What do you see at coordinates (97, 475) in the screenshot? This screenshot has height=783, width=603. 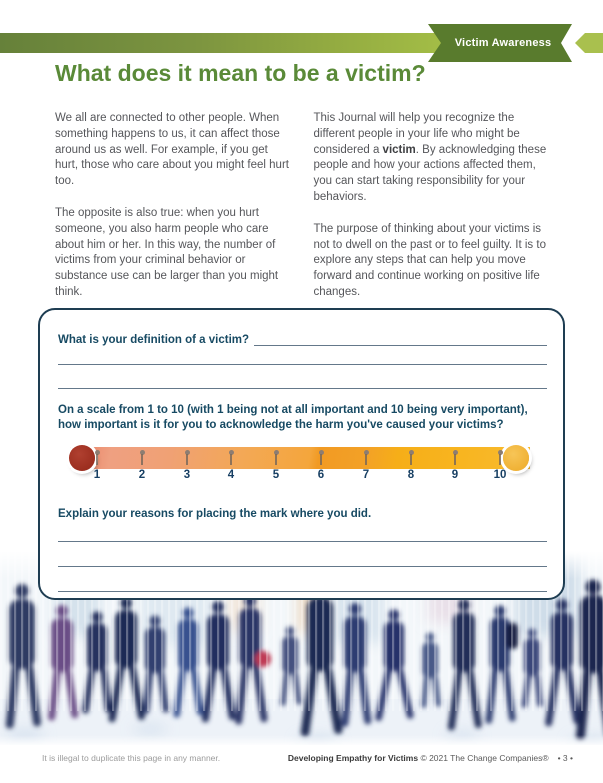 I see `scale-number: 1` at bounding box center [97, 475].